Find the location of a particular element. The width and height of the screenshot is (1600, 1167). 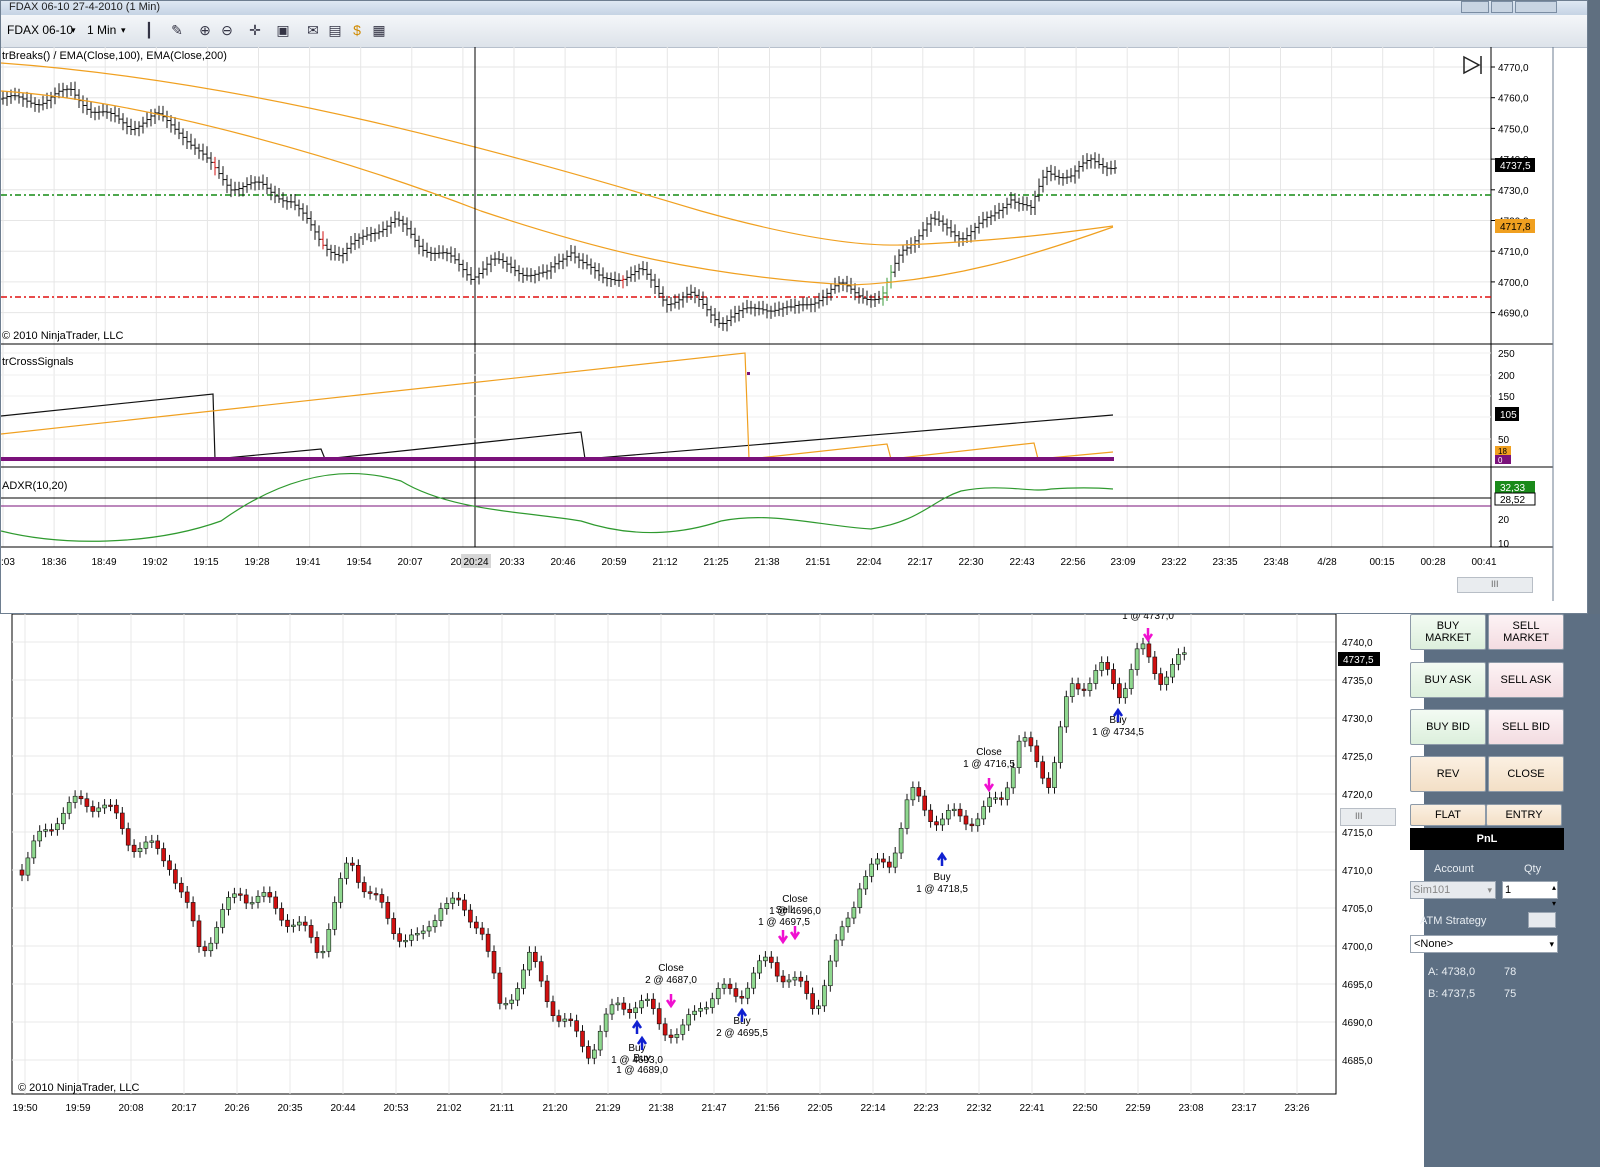

chart-icon: ▤ is located at coordinates (335, 30).